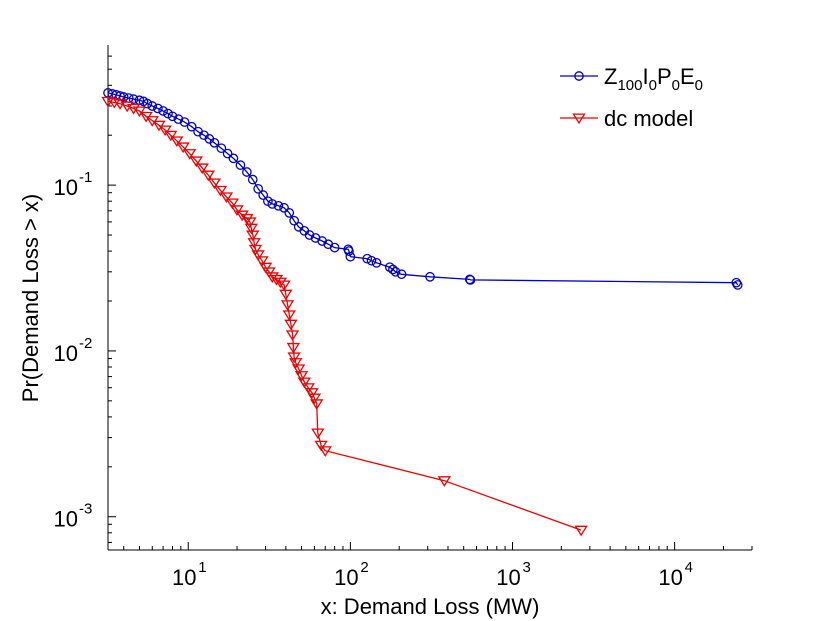  Describe the element at coordinates (645, 76) in the screenshot. I see `legend-text-part: I` at that location.